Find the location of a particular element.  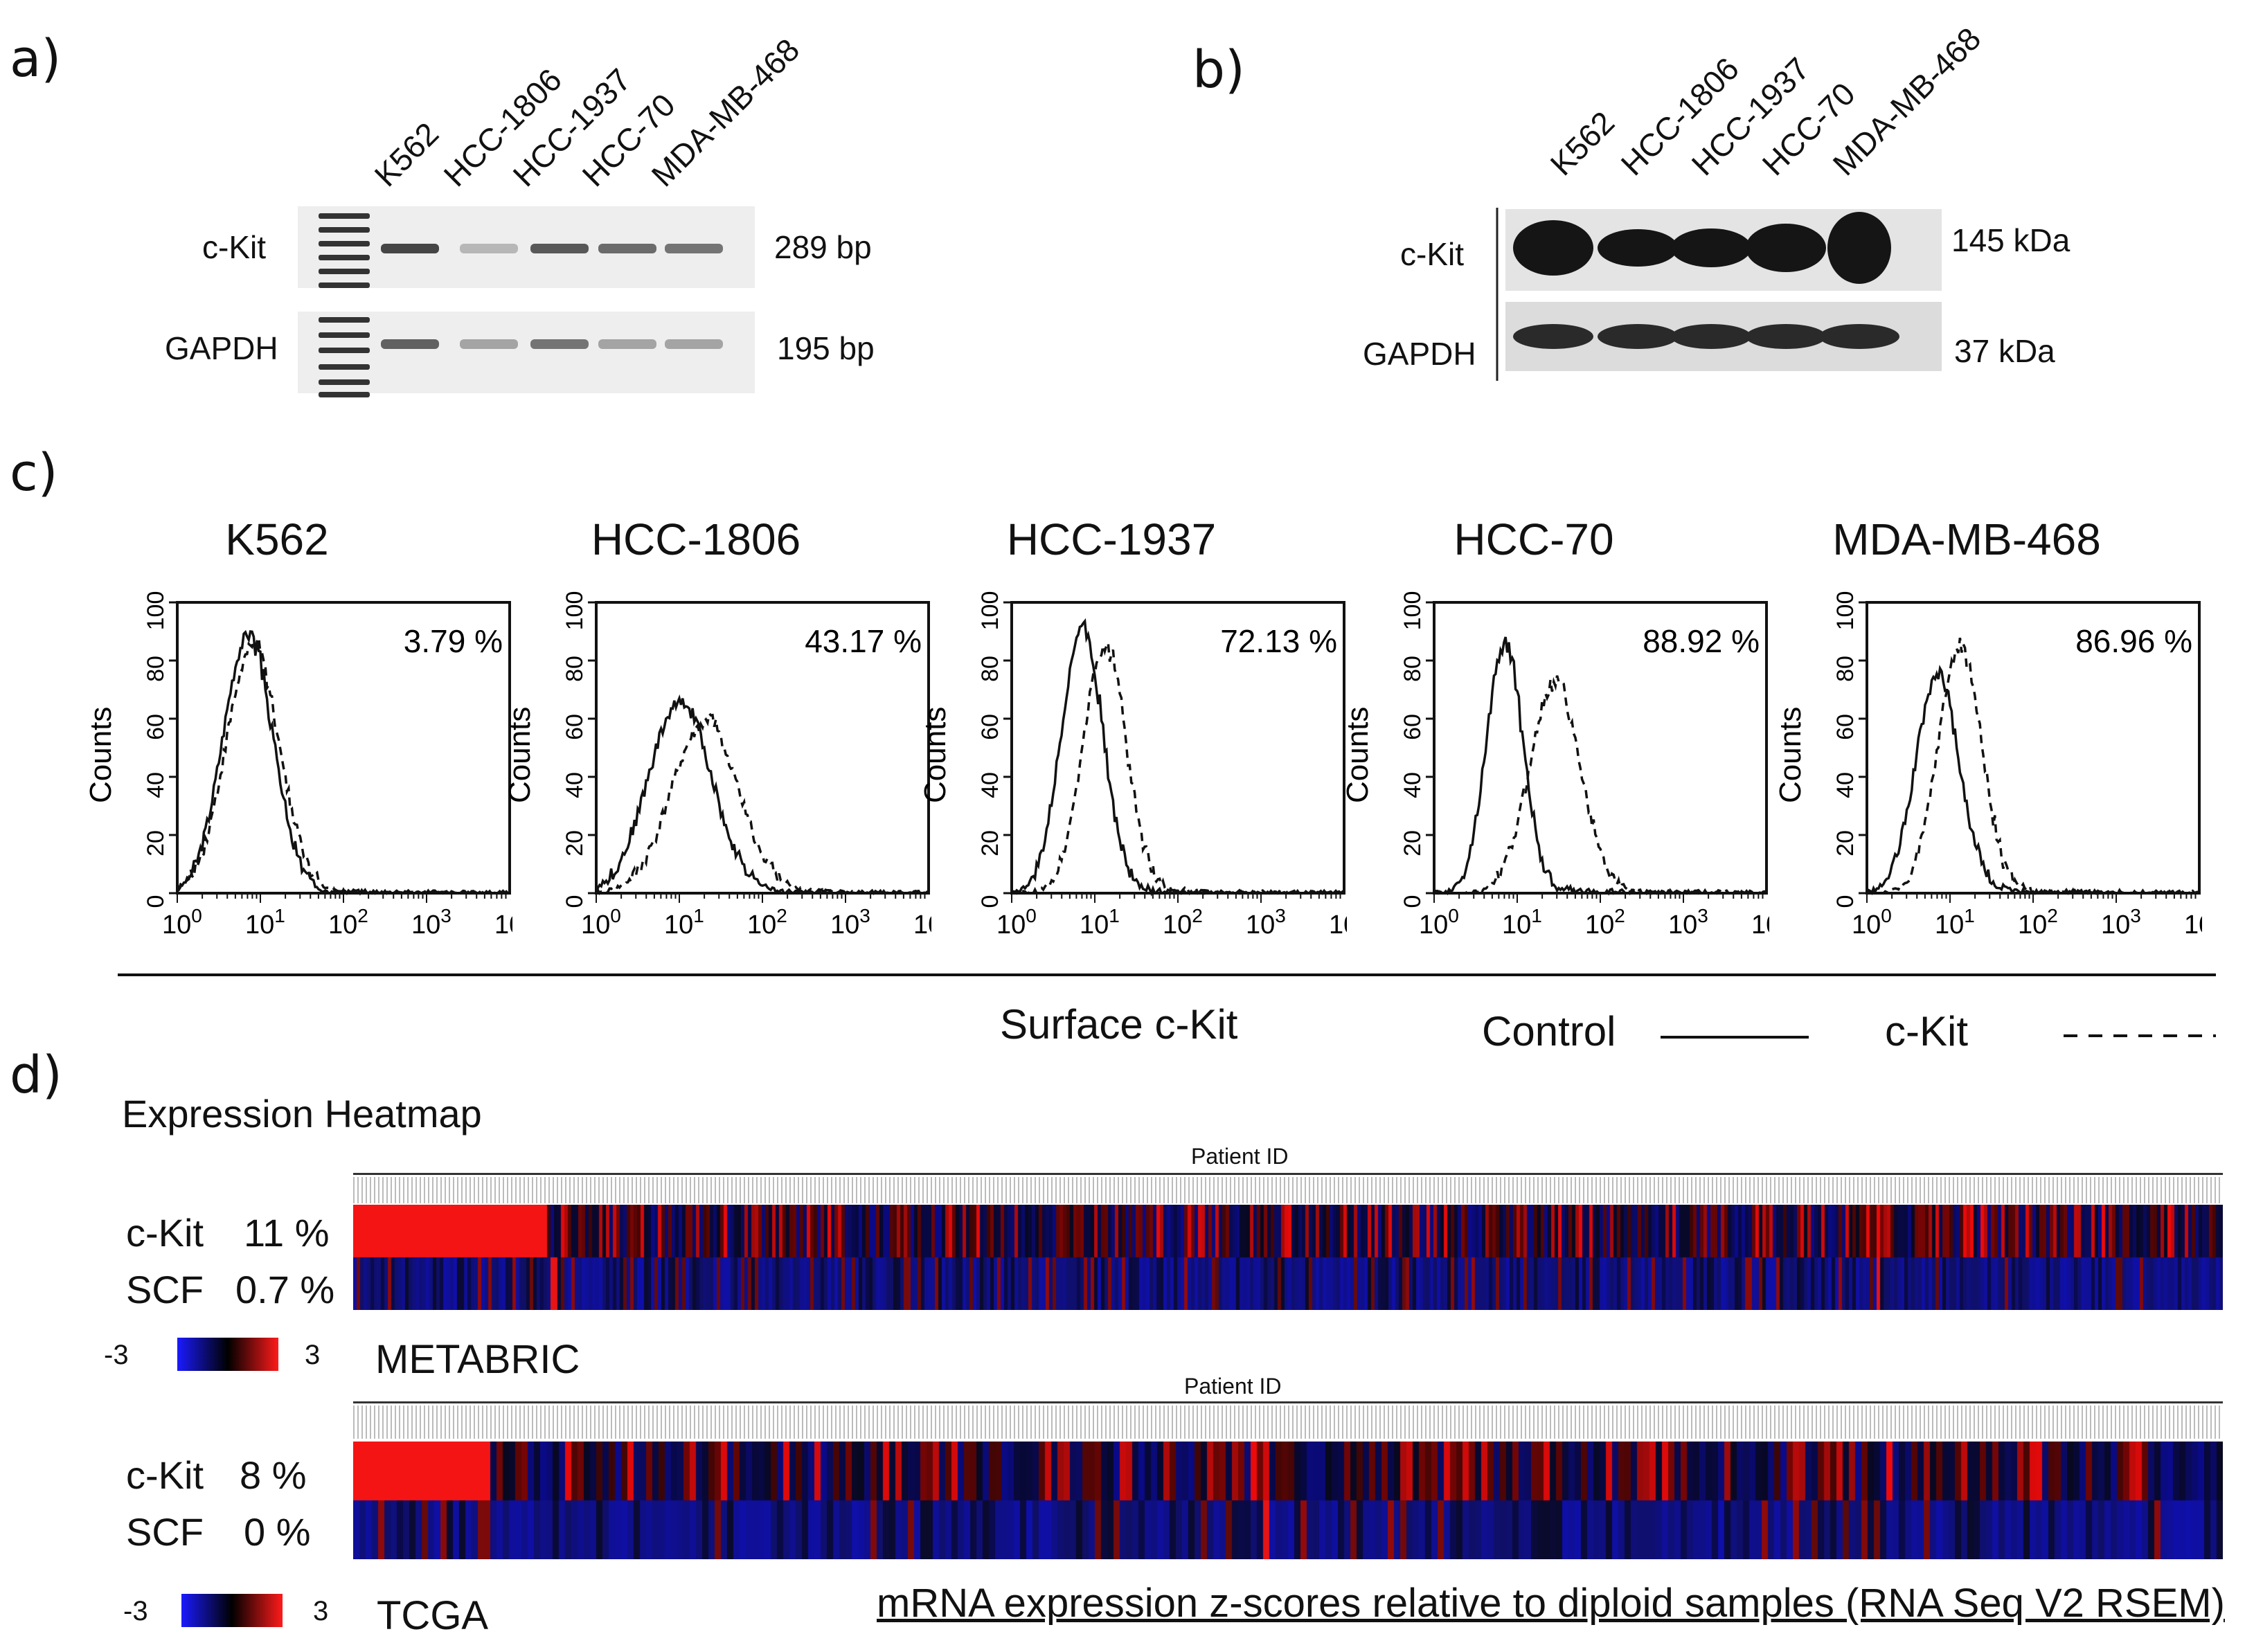

panel-c-letter: c) is located at coordinates (34, 473).